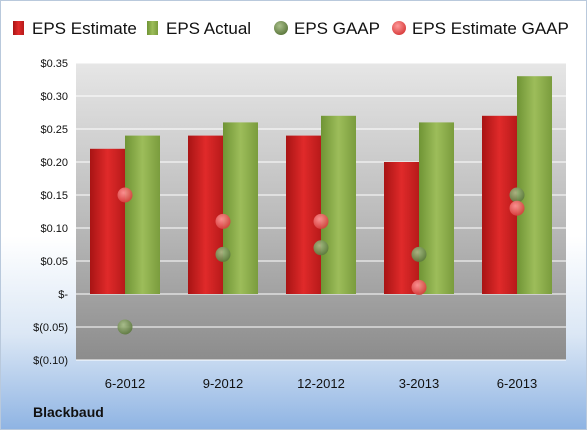 Image resolution: width=587 pixels, height=430 pixels. I want to click on legend-label: EPS Actual, so click(208, 28).